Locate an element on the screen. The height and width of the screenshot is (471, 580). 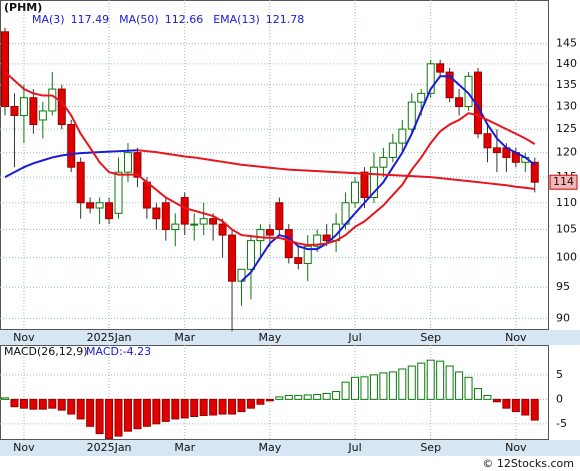
x-axis-band is located at coordinates (290, 448).